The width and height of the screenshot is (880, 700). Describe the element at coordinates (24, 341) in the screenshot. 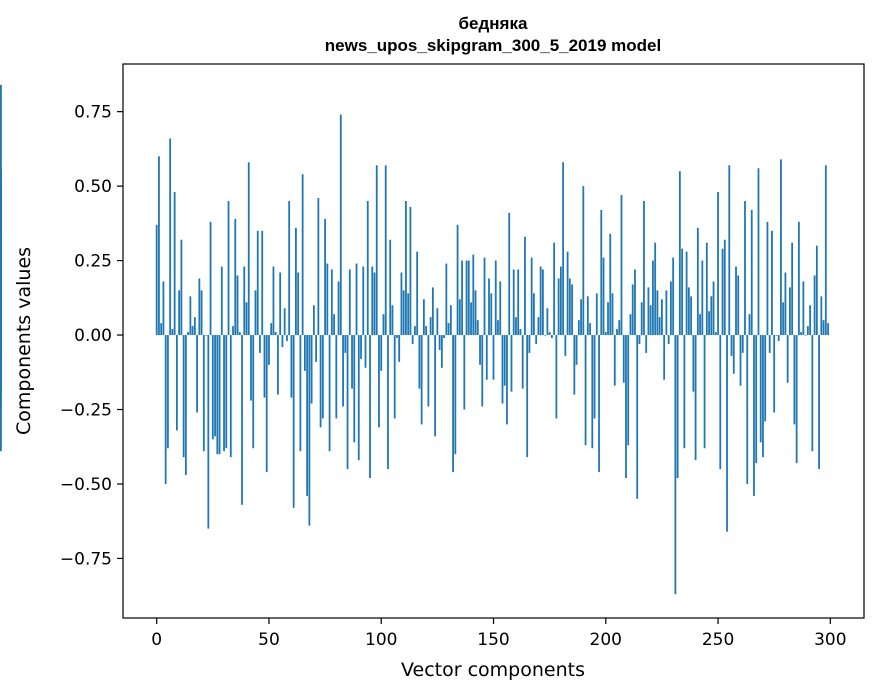

I see `y-axis-label: Components values` at that location.